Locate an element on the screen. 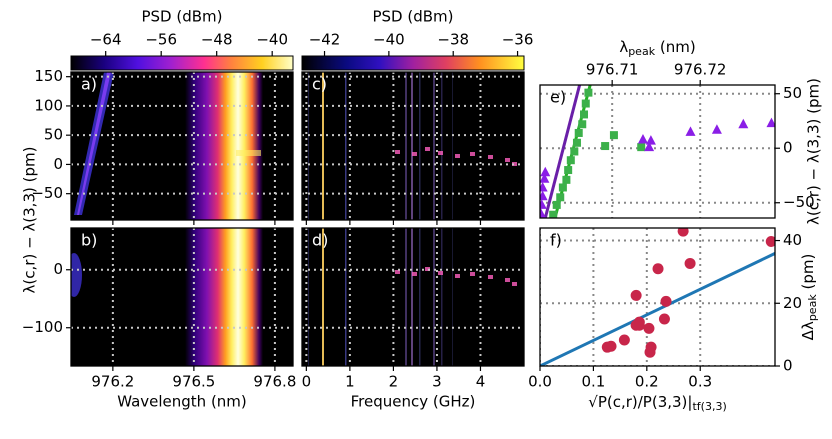 The image size is (832, 439). plot-background is located at coordinates (657, 151).